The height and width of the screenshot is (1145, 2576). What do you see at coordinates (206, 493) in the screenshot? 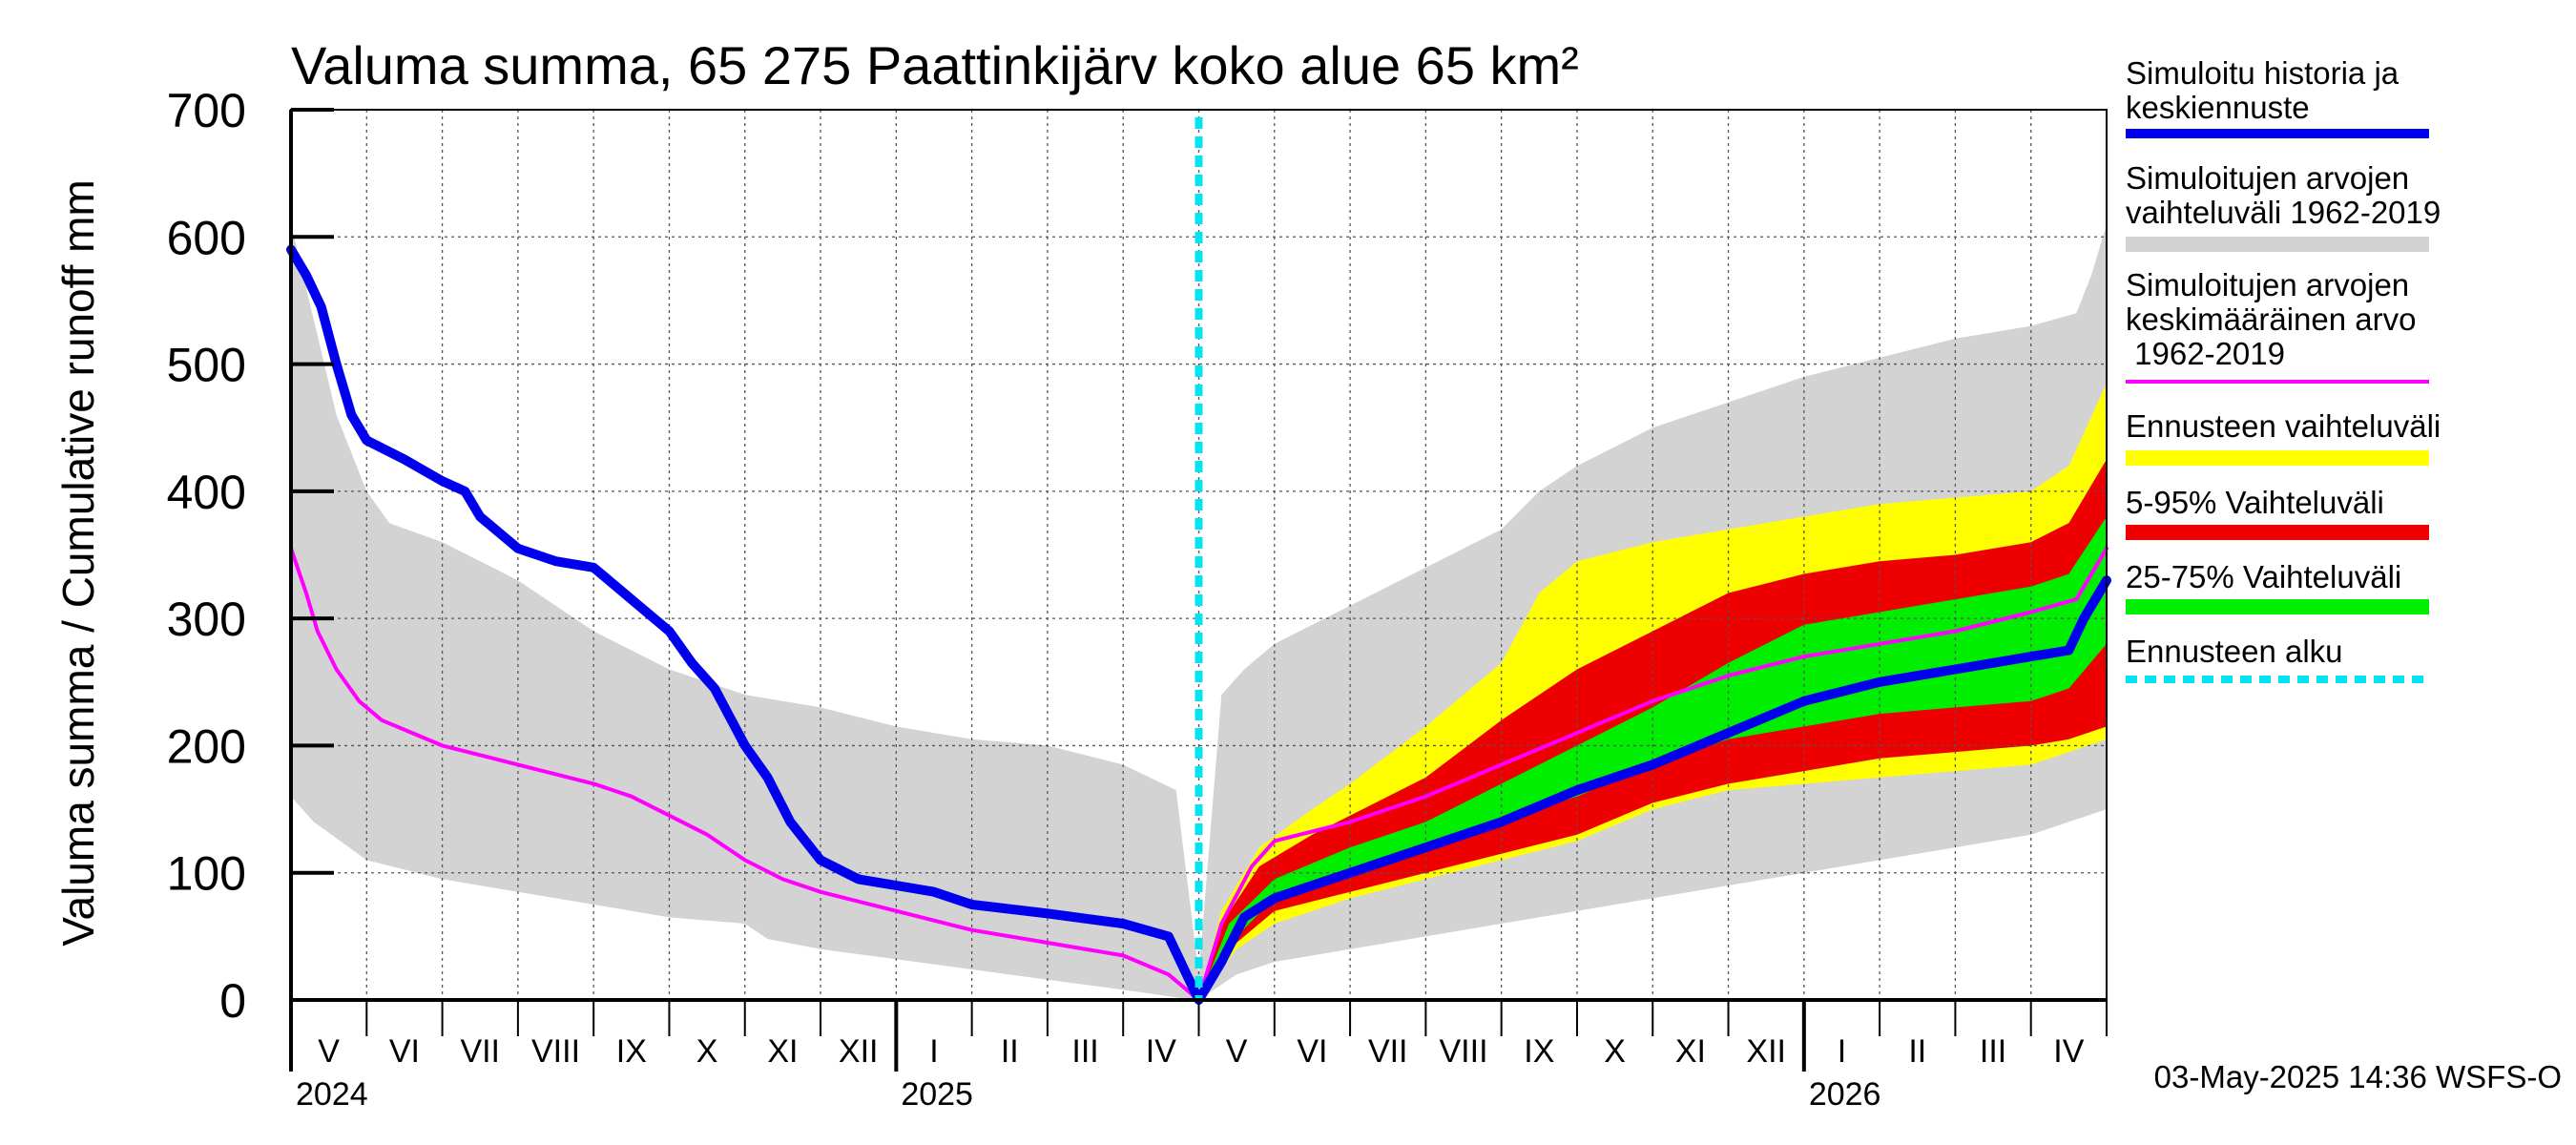
I see `y-tick-label: 400` at bounding box center [206, 493].